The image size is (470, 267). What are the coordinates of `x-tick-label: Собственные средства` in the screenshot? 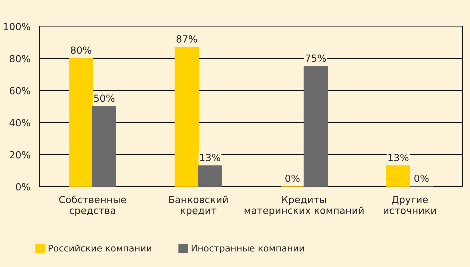 It's located at (92, 206).